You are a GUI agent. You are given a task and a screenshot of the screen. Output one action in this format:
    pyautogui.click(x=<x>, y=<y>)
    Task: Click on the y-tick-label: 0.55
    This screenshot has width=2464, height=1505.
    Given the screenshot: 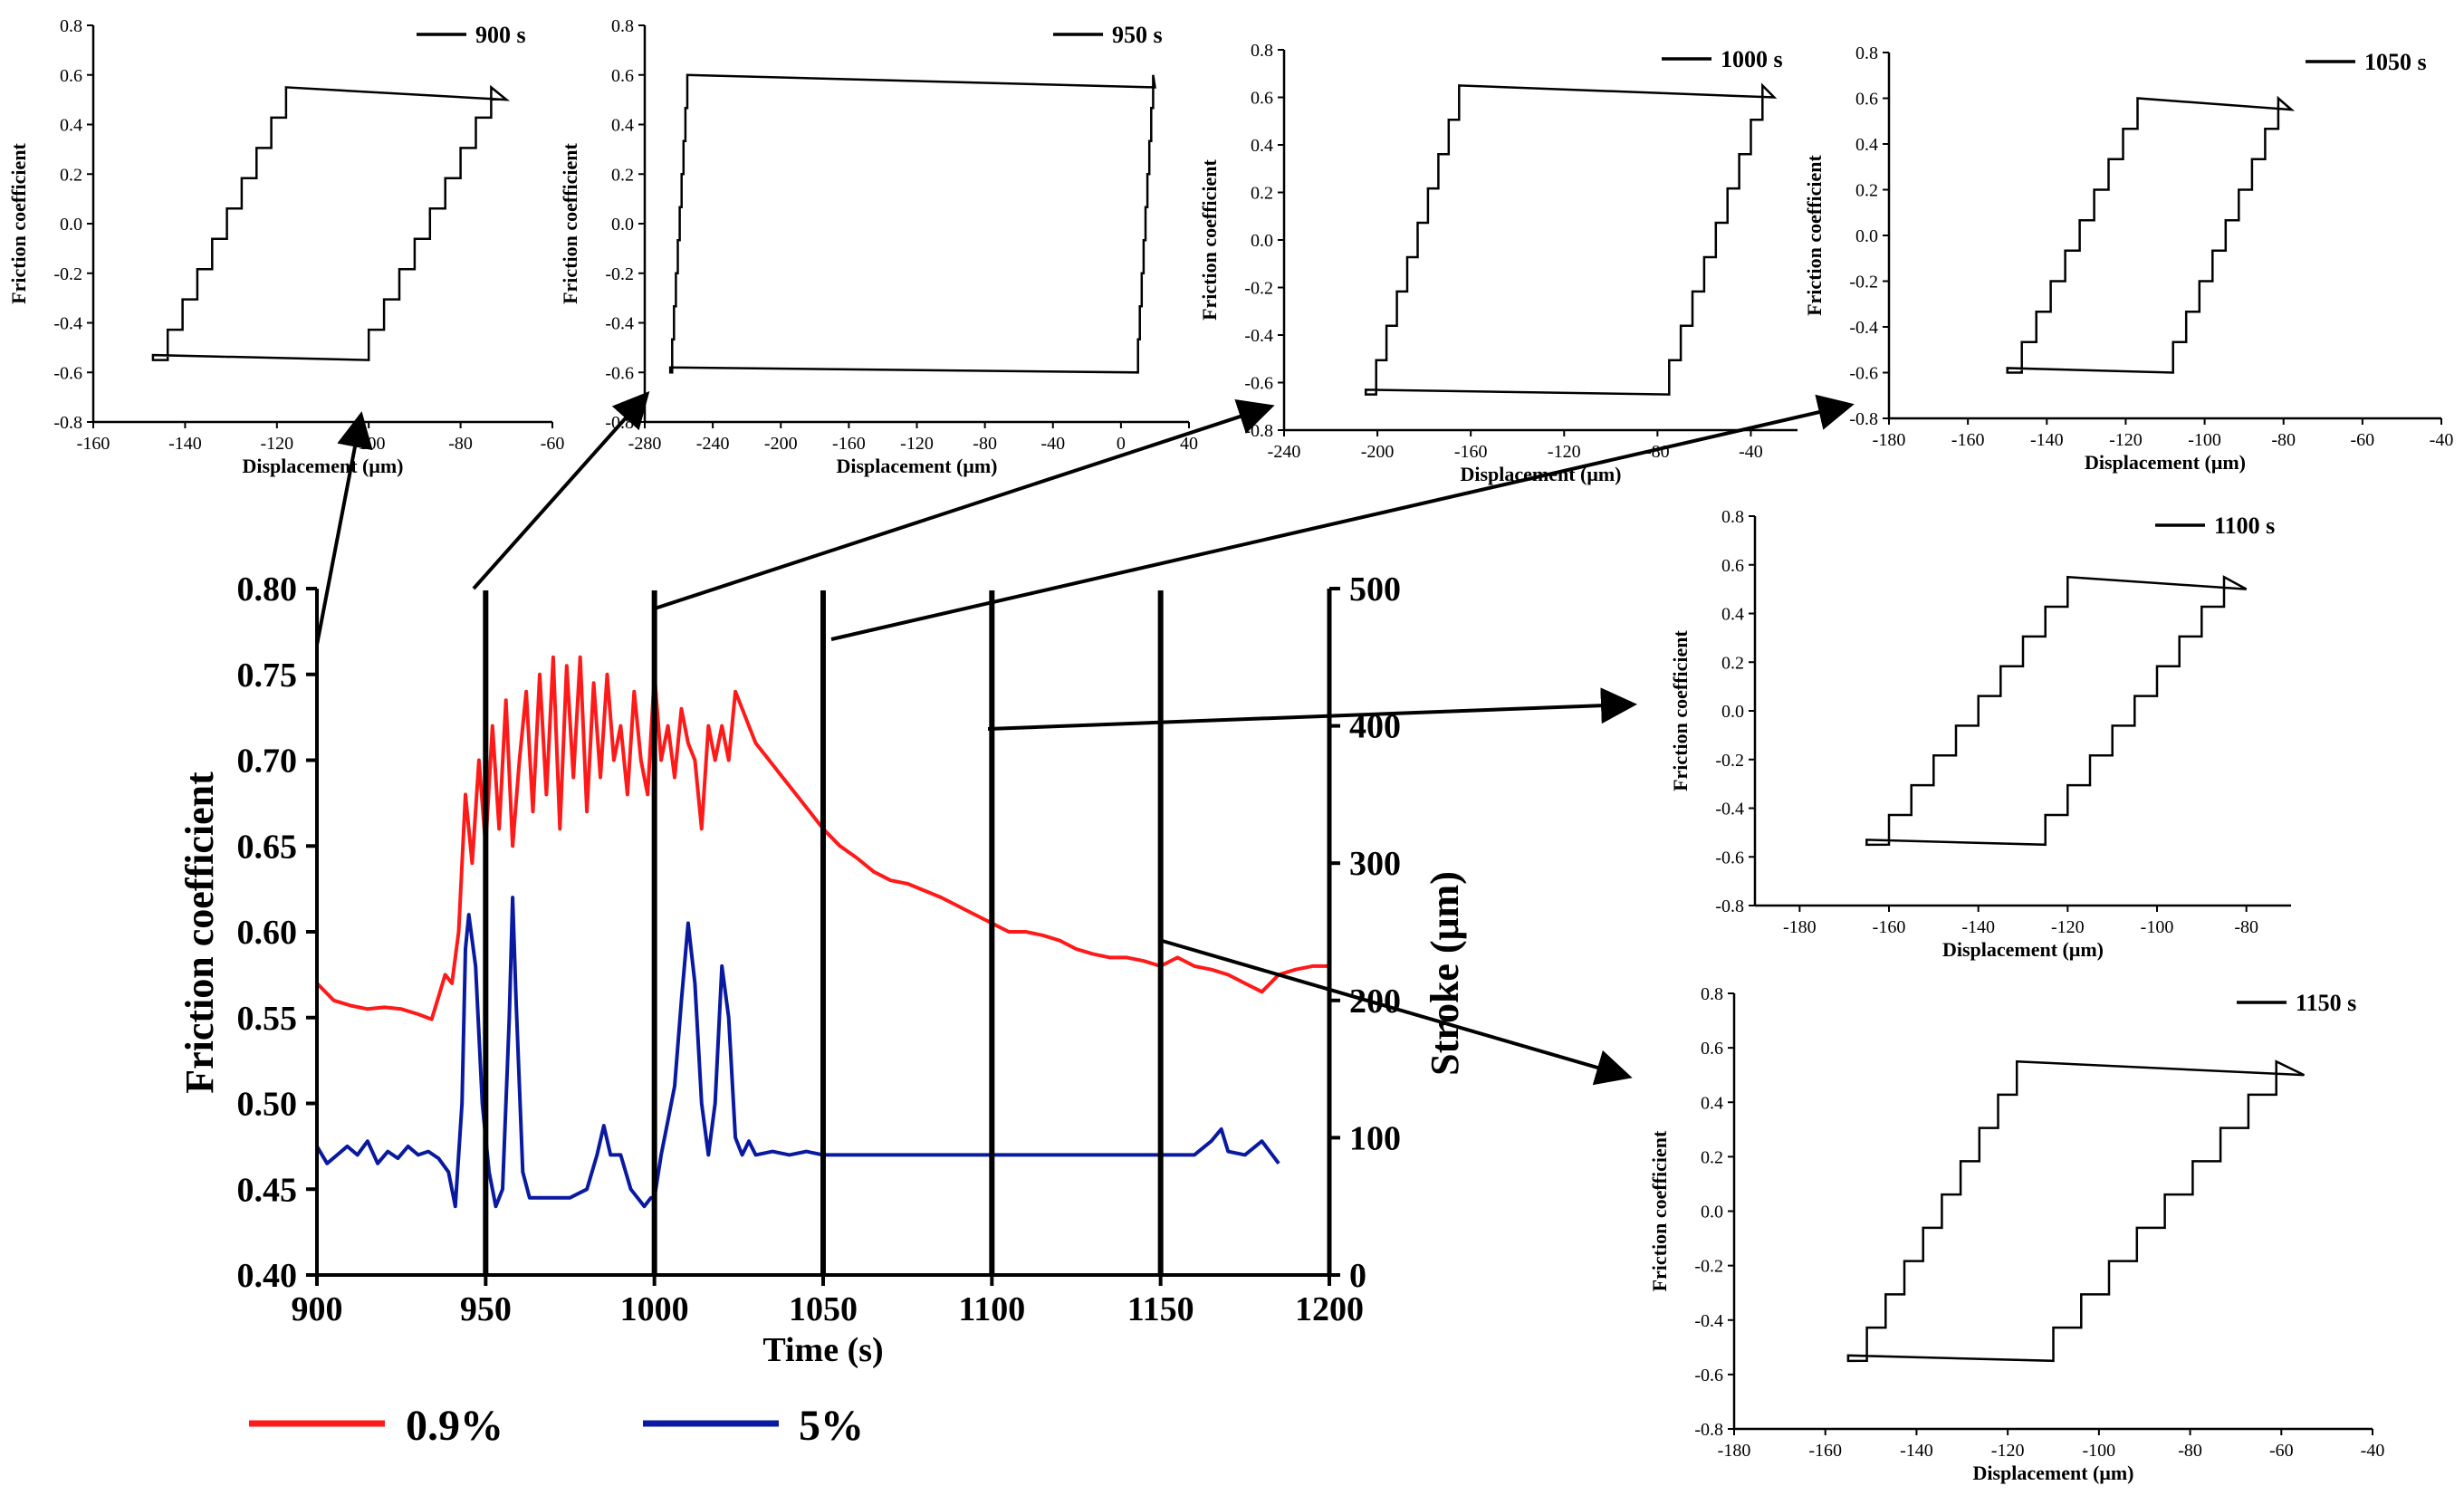 What is the action you would take?
    pyautogui.click(x=267, y=1019)
    